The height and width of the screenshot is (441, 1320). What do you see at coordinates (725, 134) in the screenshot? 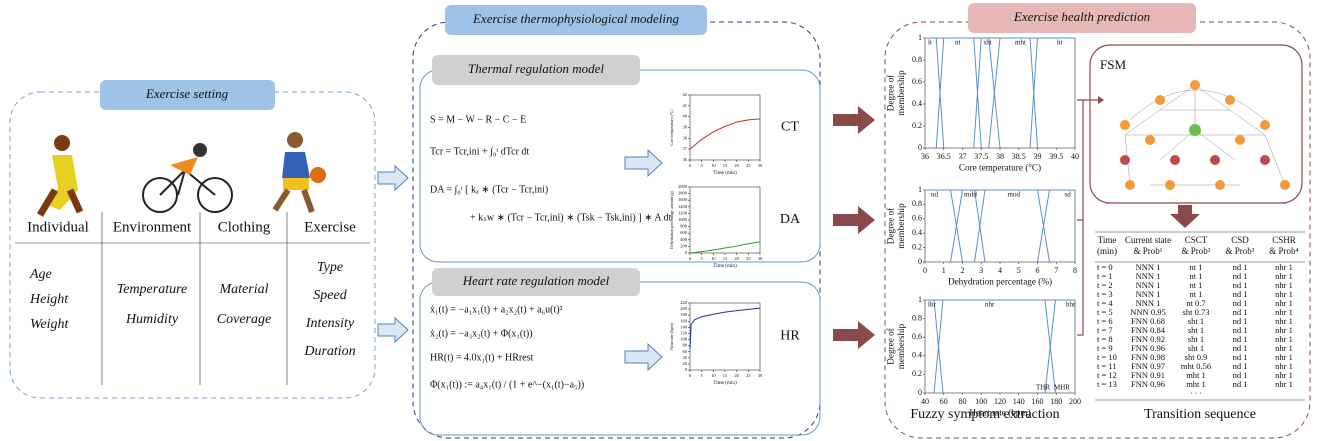
I see `curve` at bounding box center [725, 134].